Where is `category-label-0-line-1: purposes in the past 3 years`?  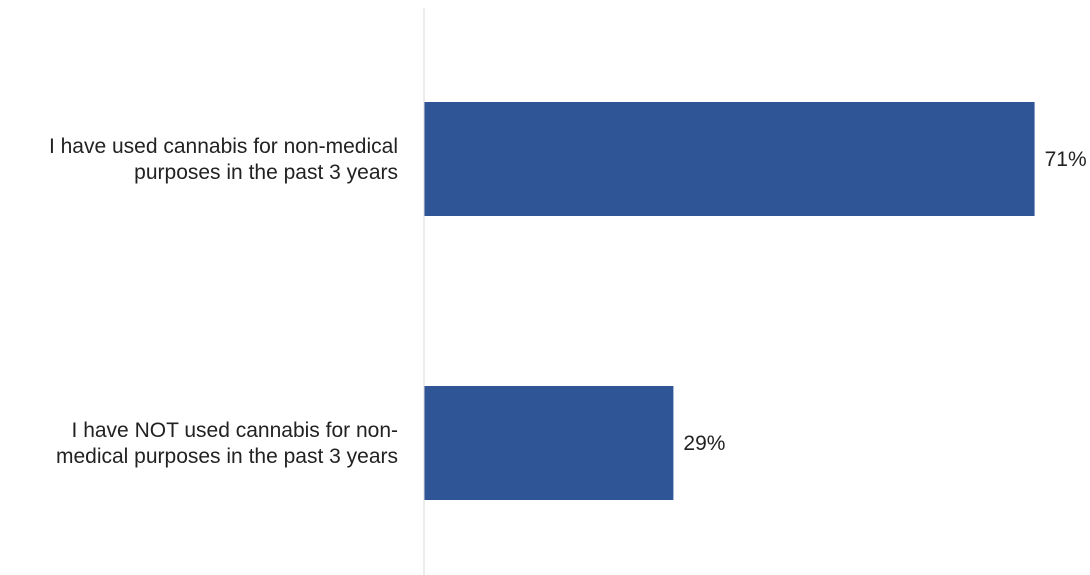 category-label-0-line-1: purposes in the past 3 years is located at coordinates (266, 172).